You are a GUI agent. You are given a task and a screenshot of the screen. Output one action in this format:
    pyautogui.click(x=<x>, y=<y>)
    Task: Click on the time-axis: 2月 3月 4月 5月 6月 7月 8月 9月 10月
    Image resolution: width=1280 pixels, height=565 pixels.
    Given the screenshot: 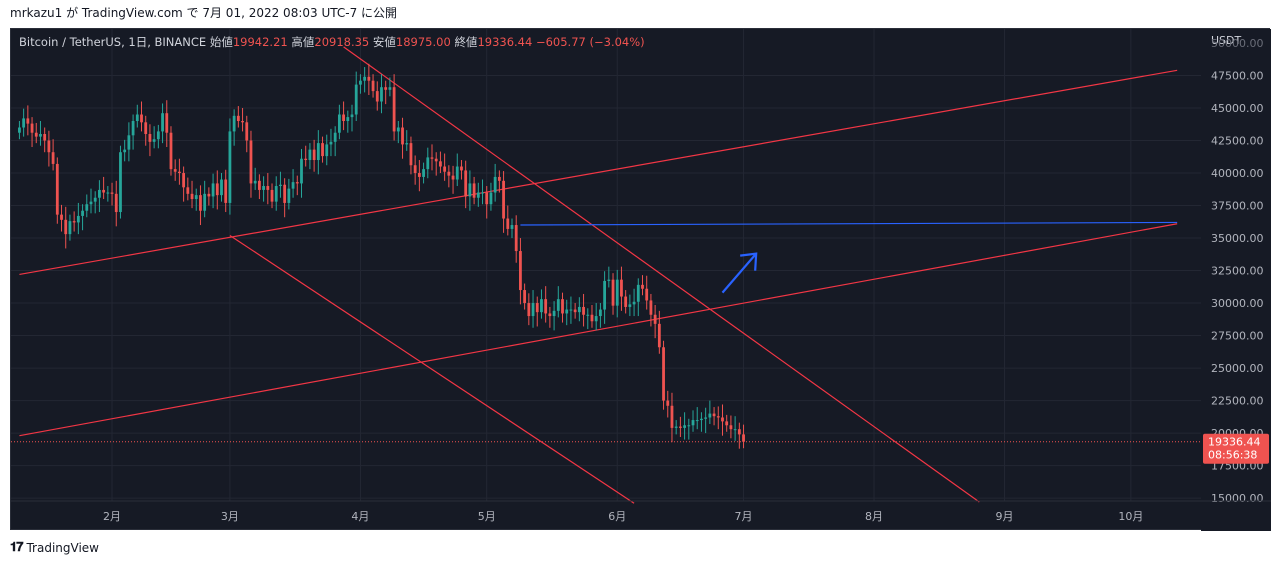 What is the action you would take?
    pyautogui.click(x=641, y=511)
    